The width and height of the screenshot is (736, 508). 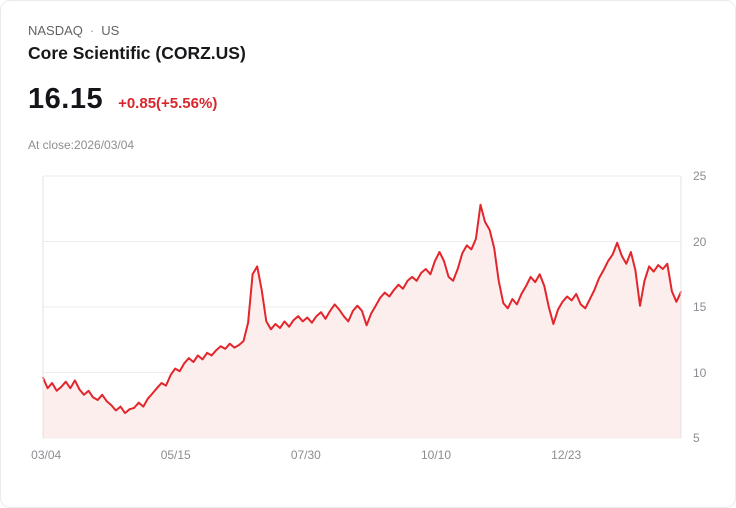 What do you see at coordinates (436, 455) in the screenshot?
I see `x-axis-label: 10/10` at bounding box center [436, 455].